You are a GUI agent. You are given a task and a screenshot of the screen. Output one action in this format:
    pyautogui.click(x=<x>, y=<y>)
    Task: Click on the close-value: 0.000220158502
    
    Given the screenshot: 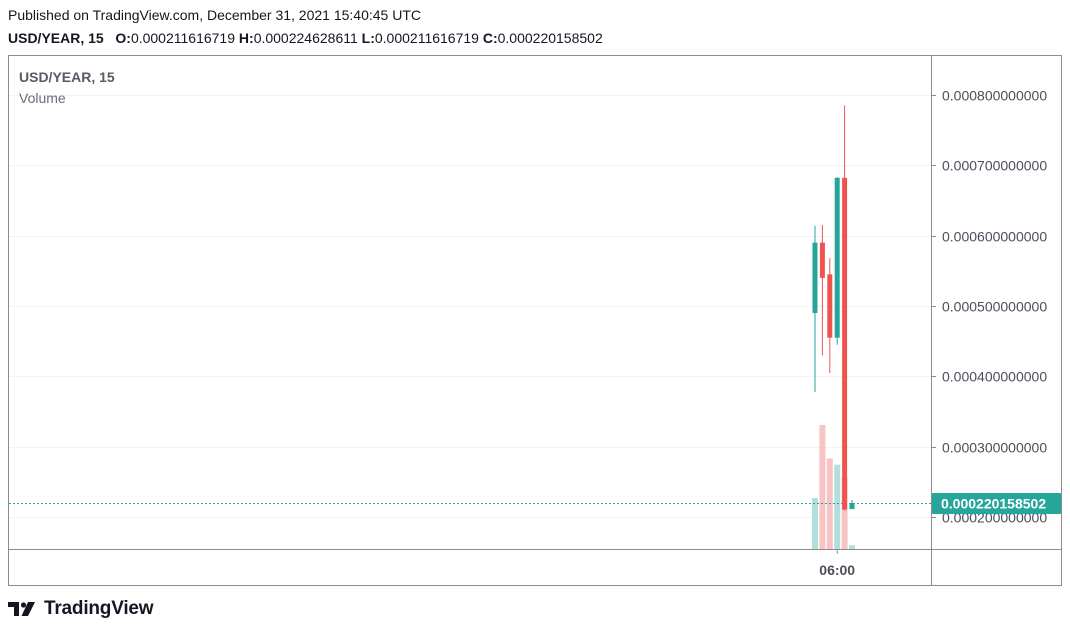 What is the action you would take?
    pyautogui.click(x=550, y=38)
    